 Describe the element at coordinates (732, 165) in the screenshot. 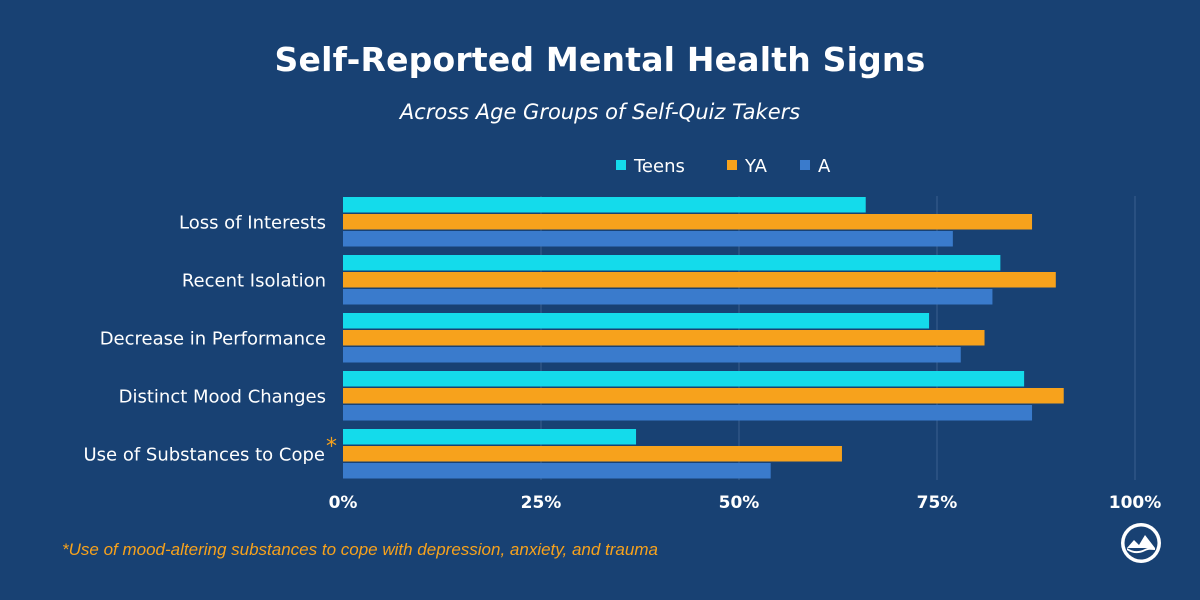

I see `legend-swatch-ya` at that location.